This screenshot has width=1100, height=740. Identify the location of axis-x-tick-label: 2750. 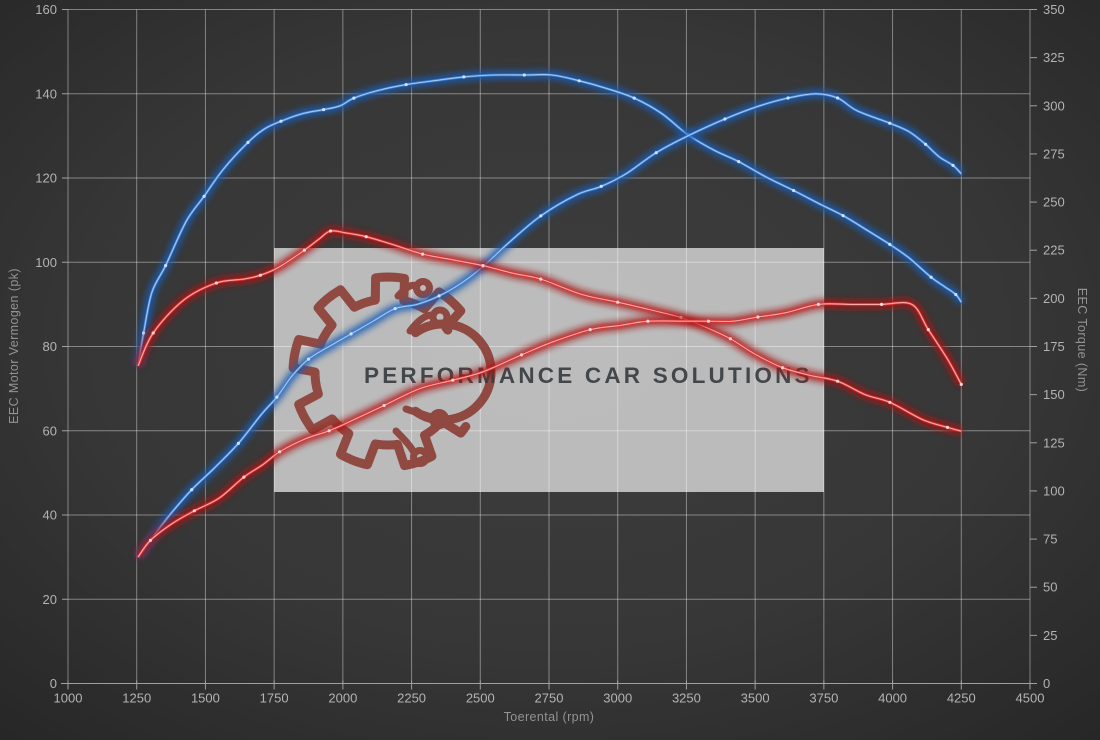
(549, 698).